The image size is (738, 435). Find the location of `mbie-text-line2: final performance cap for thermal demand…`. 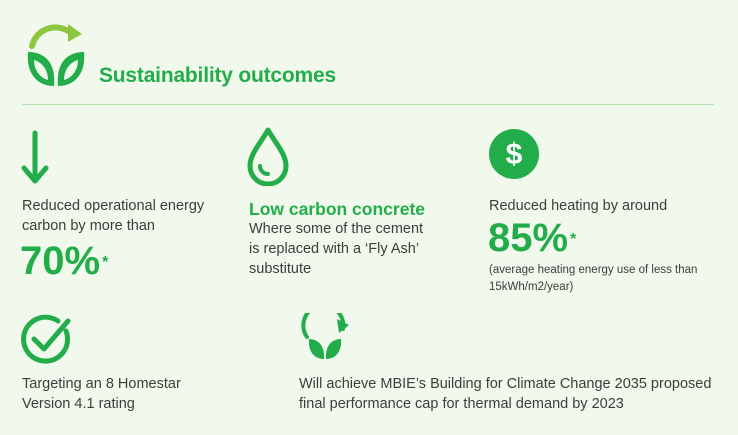

mbie-text-line2: final performance cap for thermal demand… is located at coordinates (461, 404).